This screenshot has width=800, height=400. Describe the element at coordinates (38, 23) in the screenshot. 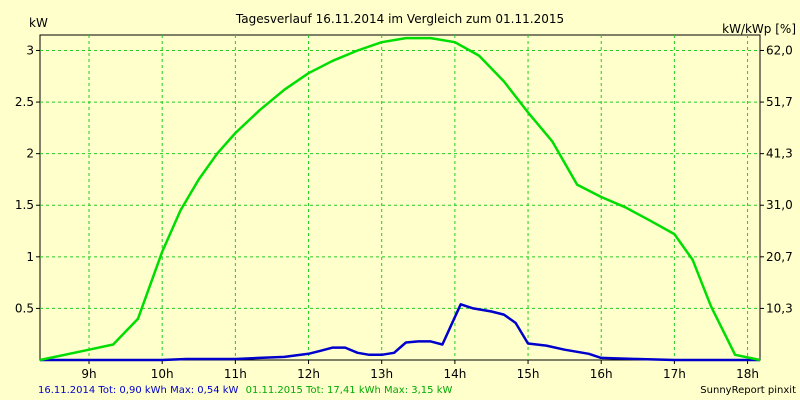

I see `y-axis-left-label: kW` at that location.